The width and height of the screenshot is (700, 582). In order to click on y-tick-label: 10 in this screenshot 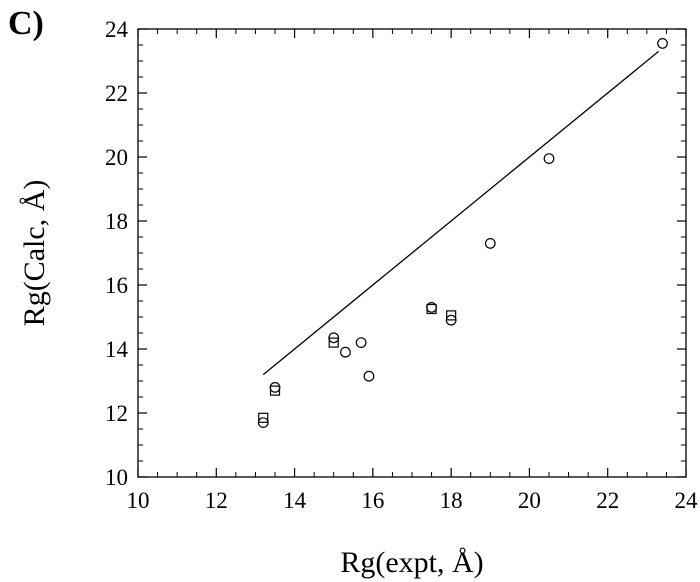, I will do `click(116, 477)`.